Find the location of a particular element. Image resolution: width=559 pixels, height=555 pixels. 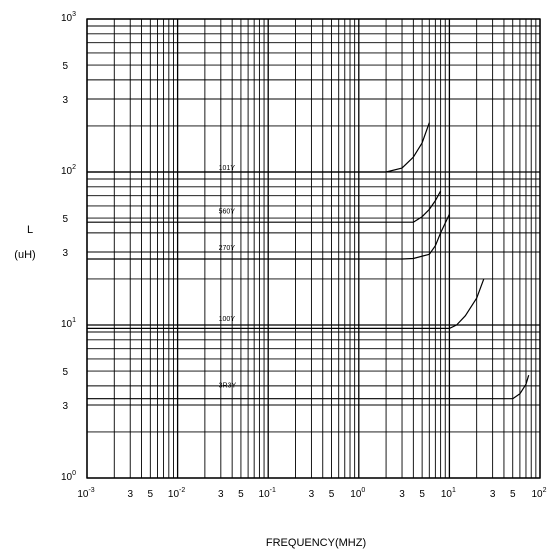

y-tick-label: 10² is located at coordinates (68, 170).